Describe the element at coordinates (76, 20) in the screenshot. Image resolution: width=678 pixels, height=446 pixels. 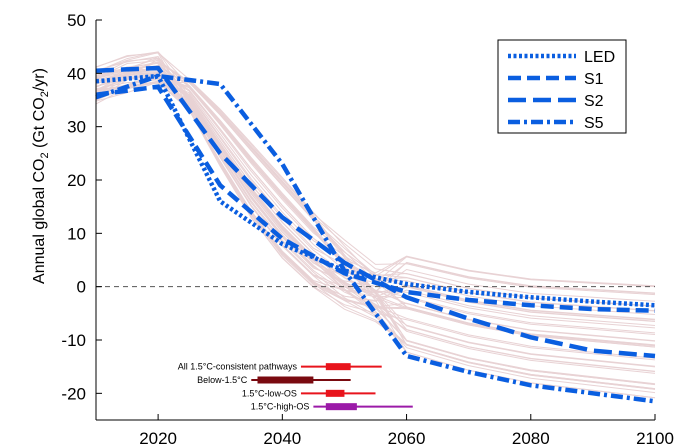
I see `y-tick-label: 50` at that location.